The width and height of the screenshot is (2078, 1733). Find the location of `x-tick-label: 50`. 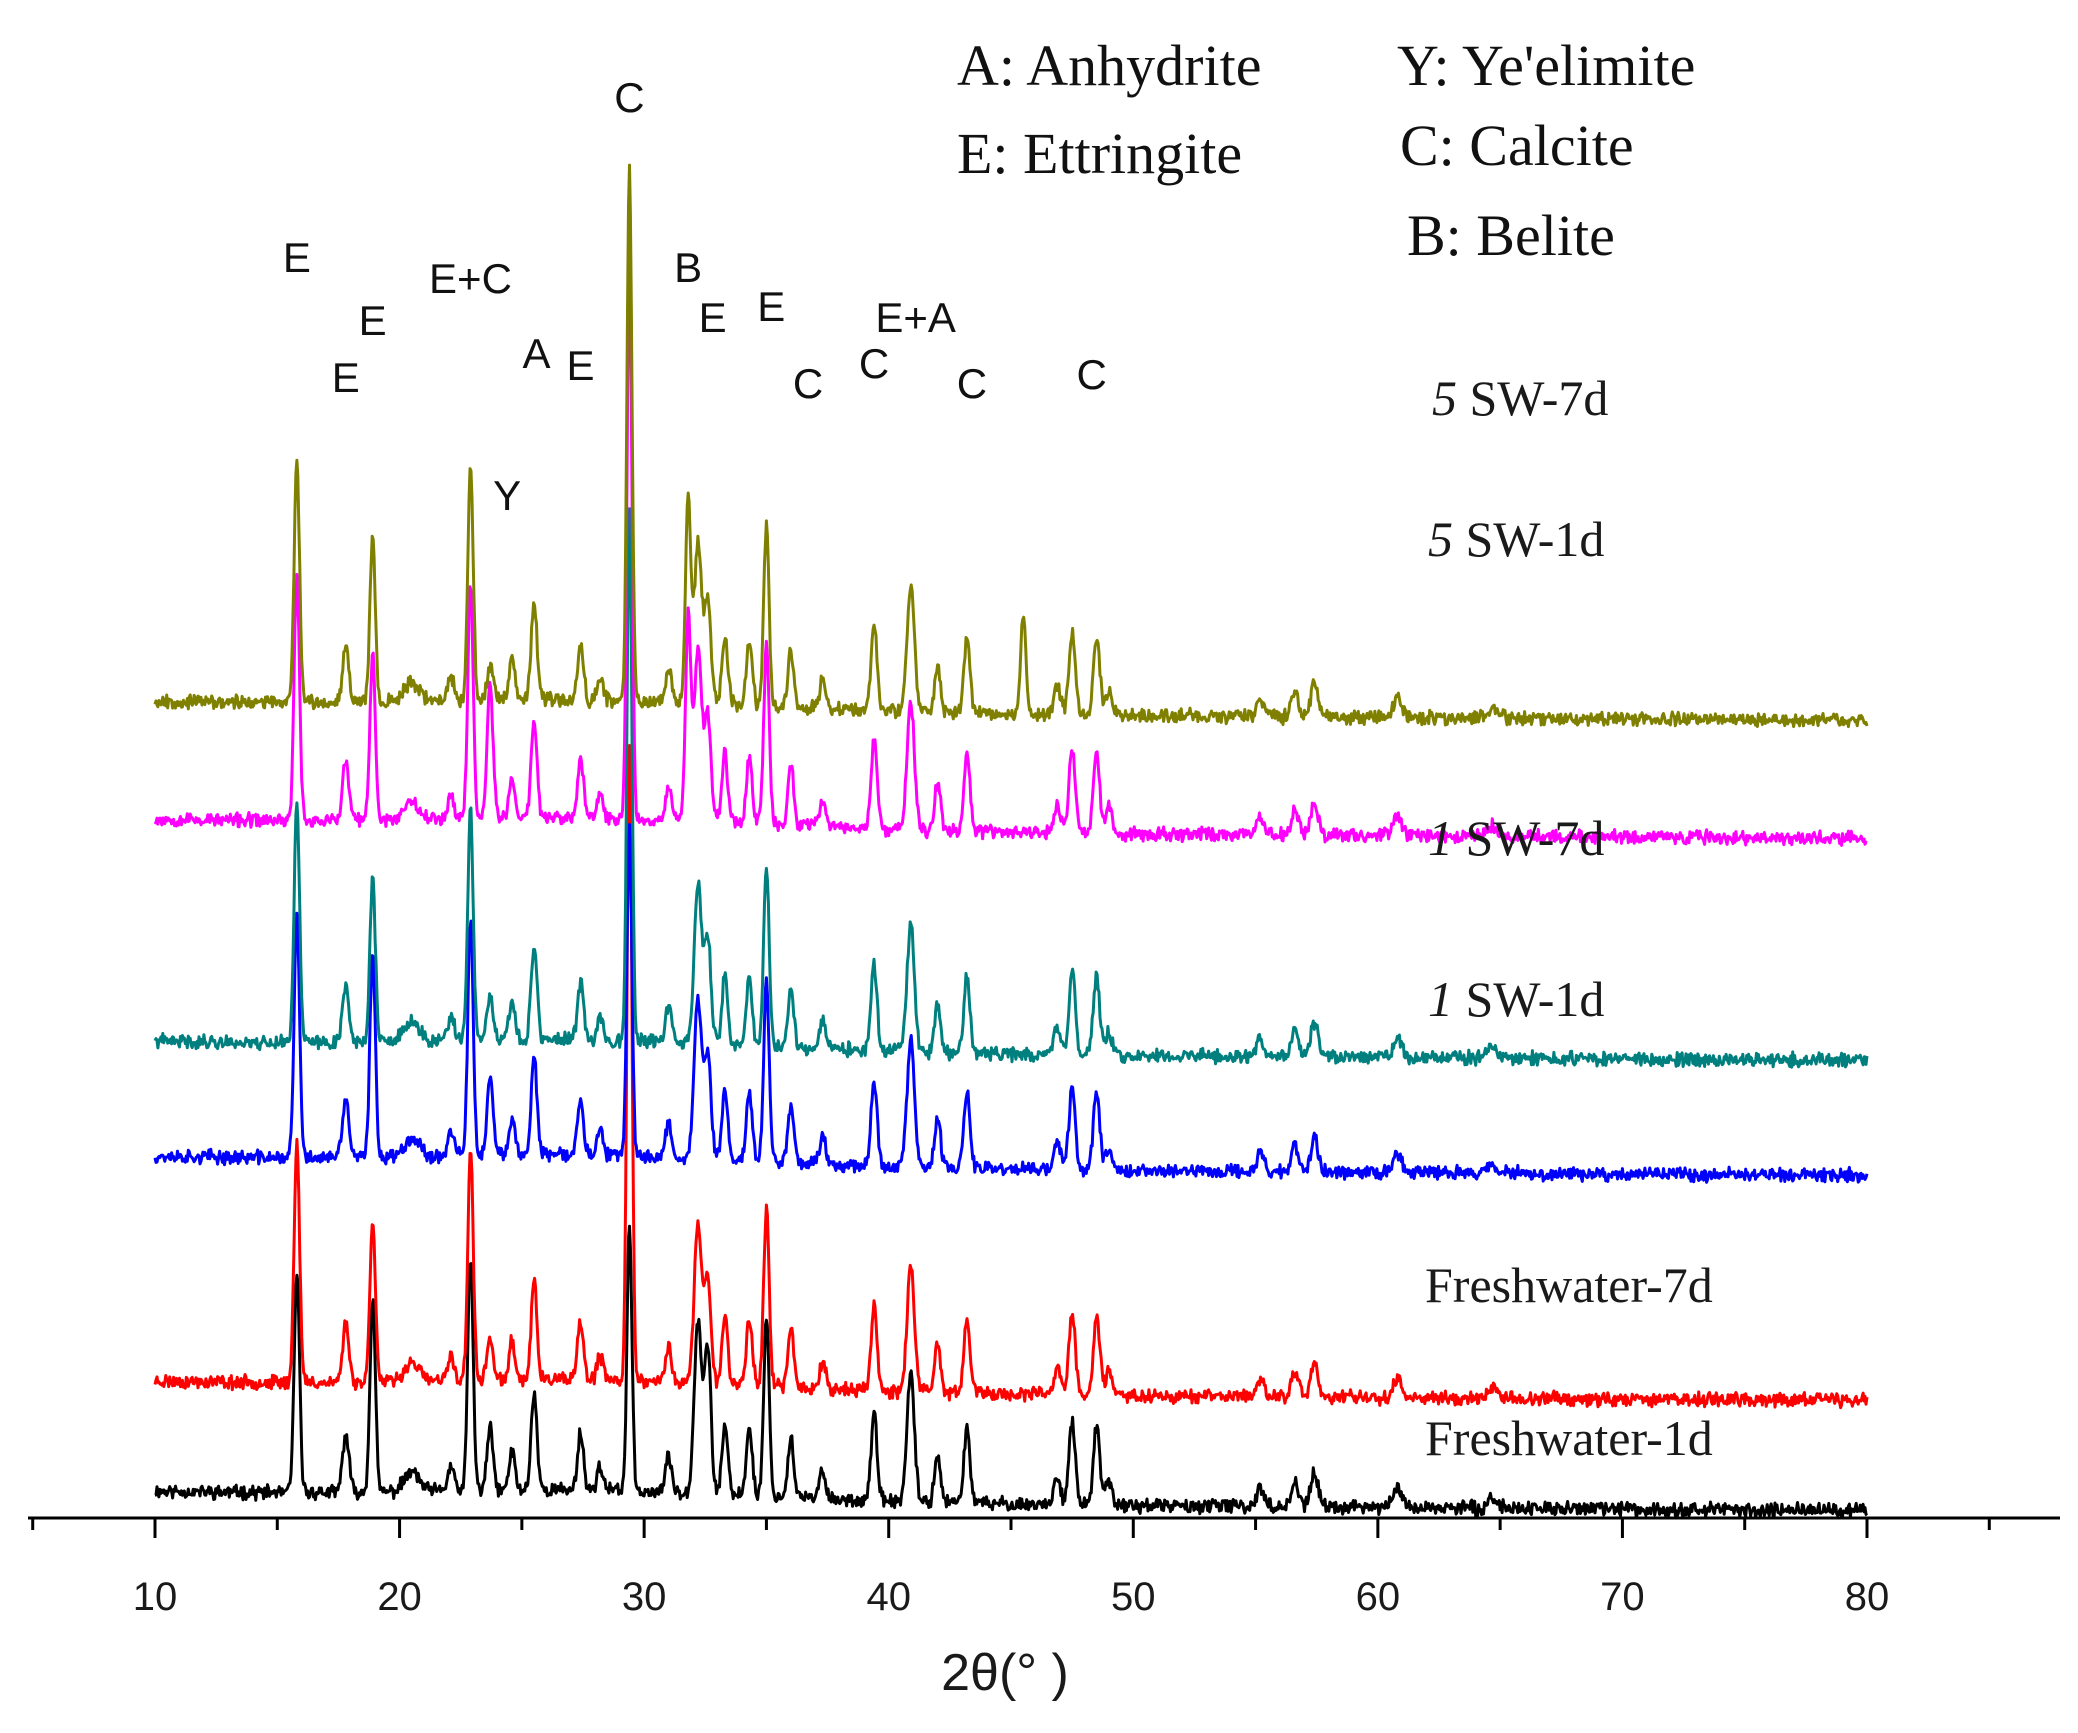

x-tick-label: 50 is located at coordinates (1133, 1597).